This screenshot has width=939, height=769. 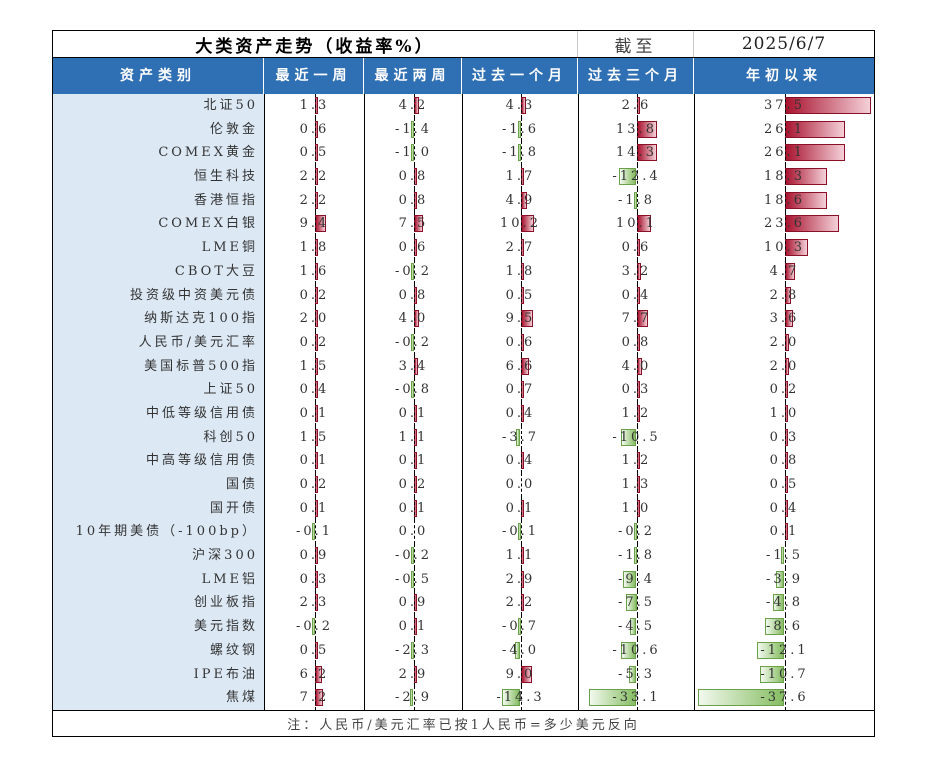 I want to click on table-row: IPE布油 6.2 2.9 9.0 -5.3 -10.7, so click(x=463, y=674).